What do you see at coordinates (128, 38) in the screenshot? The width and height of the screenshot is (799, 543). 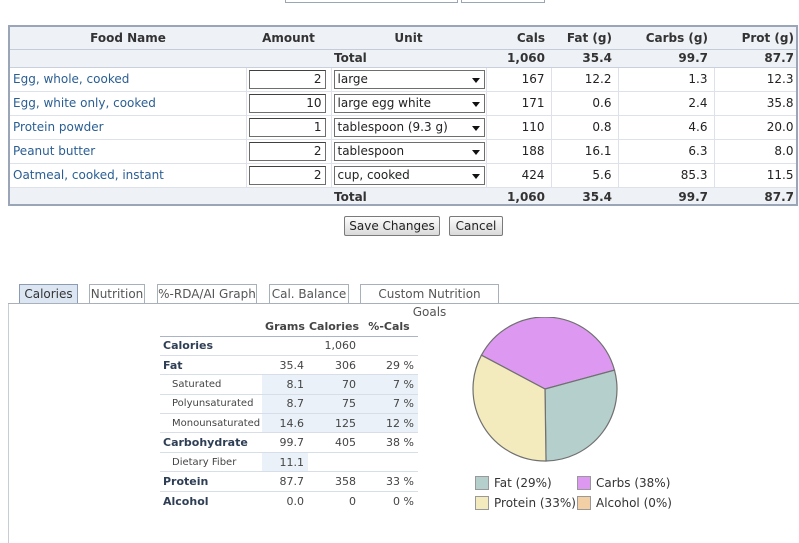 I see `col-food-name: Food Name` at bounding box center [128, 38].